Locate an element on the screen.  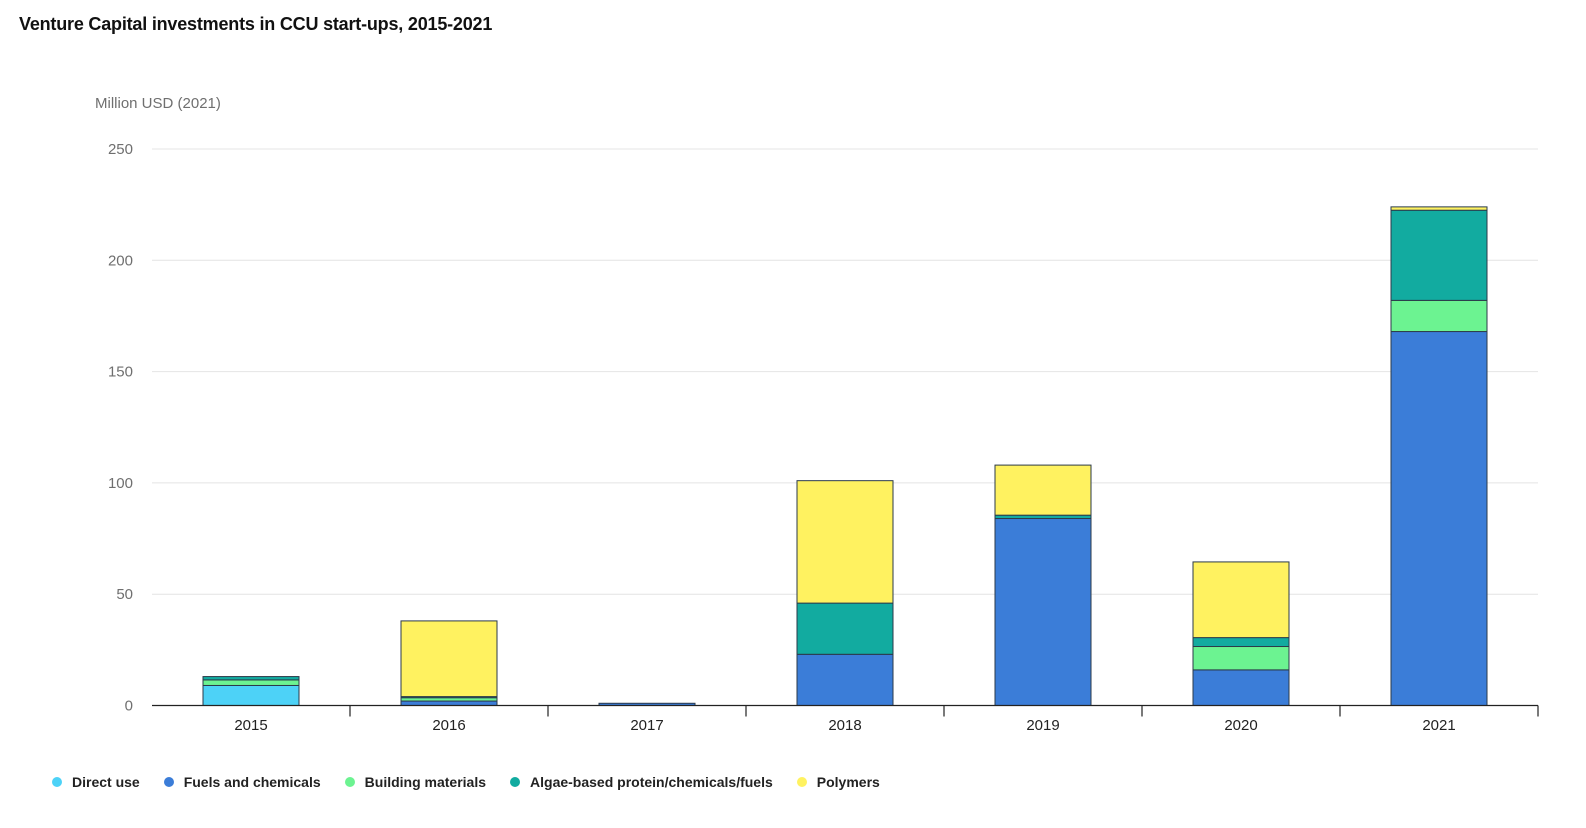
x-axis: 2015 2016 2017 2018 2019 2020 2021 is located at coordinates (845, 719).